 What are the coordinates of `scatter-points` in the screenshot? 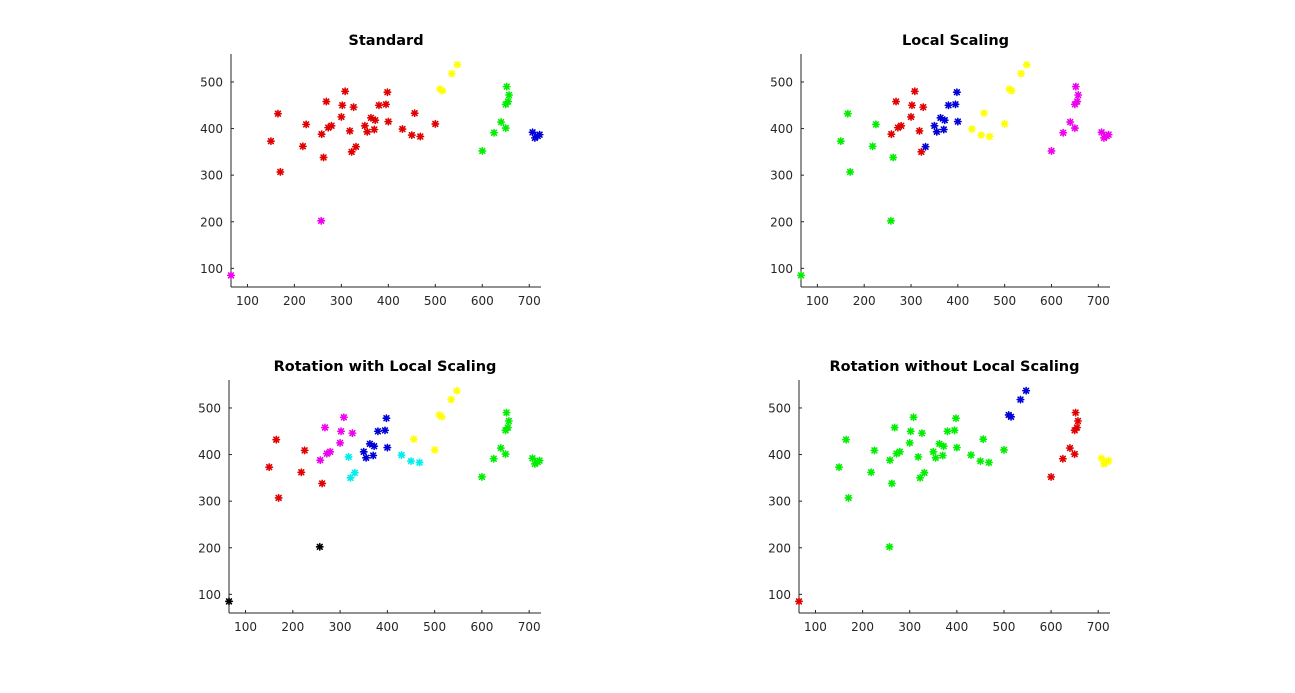 It's located at (953, 496).